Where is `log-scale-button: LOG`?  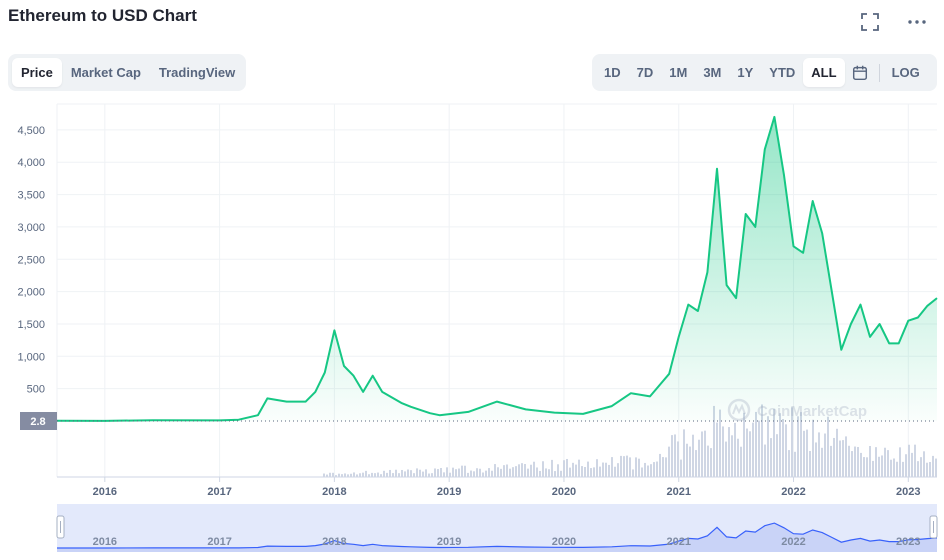
log-scale-button: LOG is located at coordinates (905, 72).